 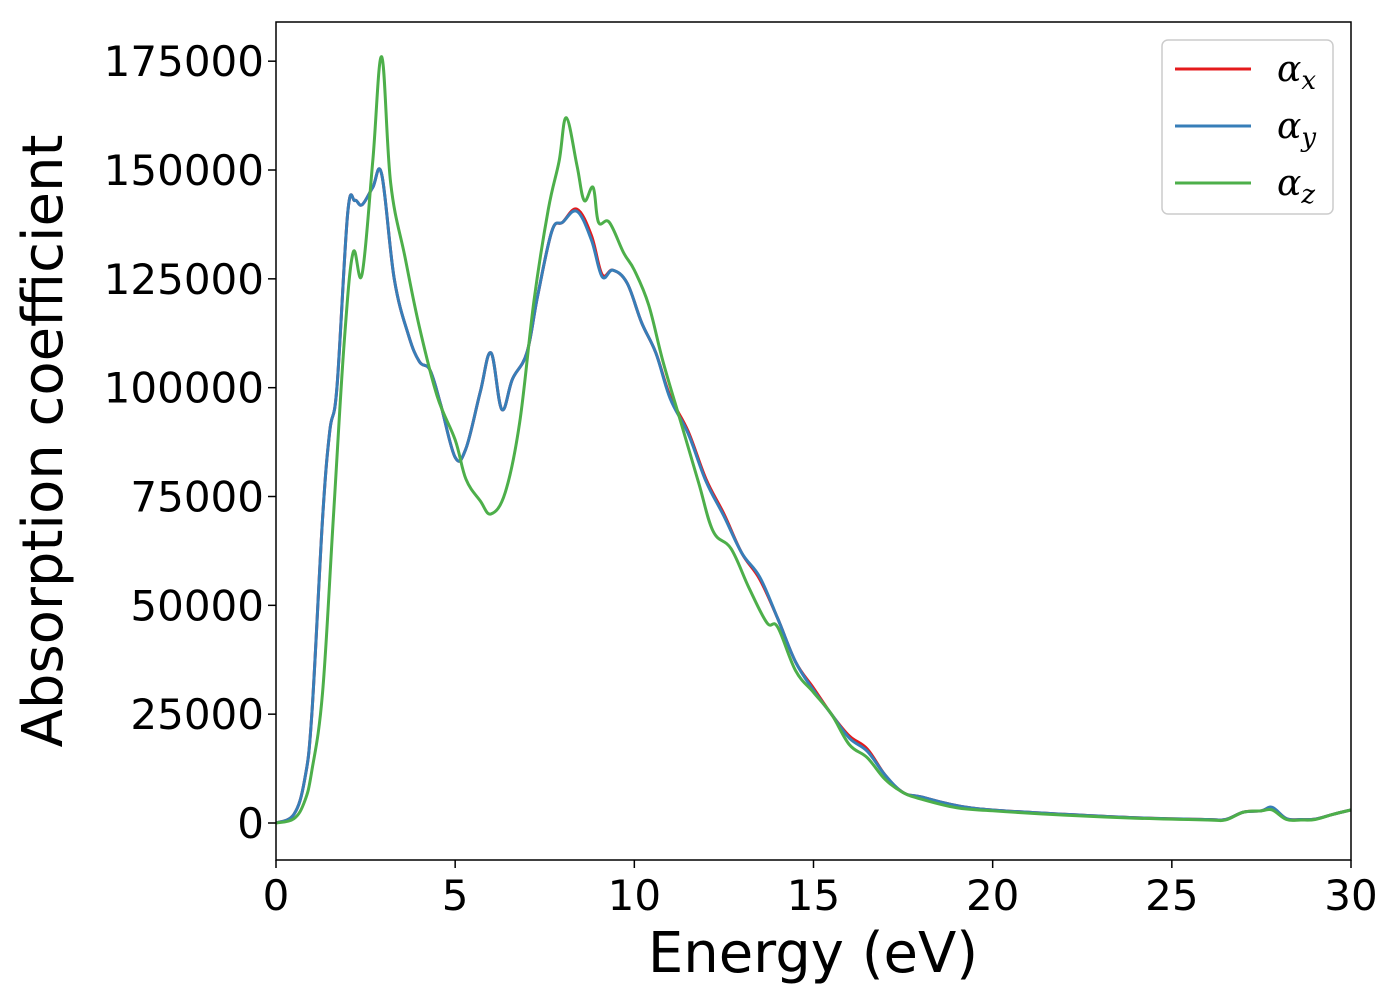 I want to click on x-tick-label: 30, so click(x=1350, y=895).